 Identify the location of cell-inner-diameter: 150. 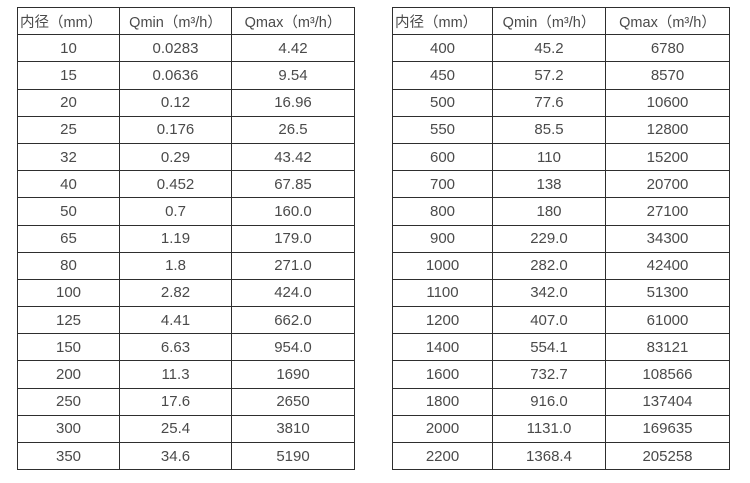
(68, 347).